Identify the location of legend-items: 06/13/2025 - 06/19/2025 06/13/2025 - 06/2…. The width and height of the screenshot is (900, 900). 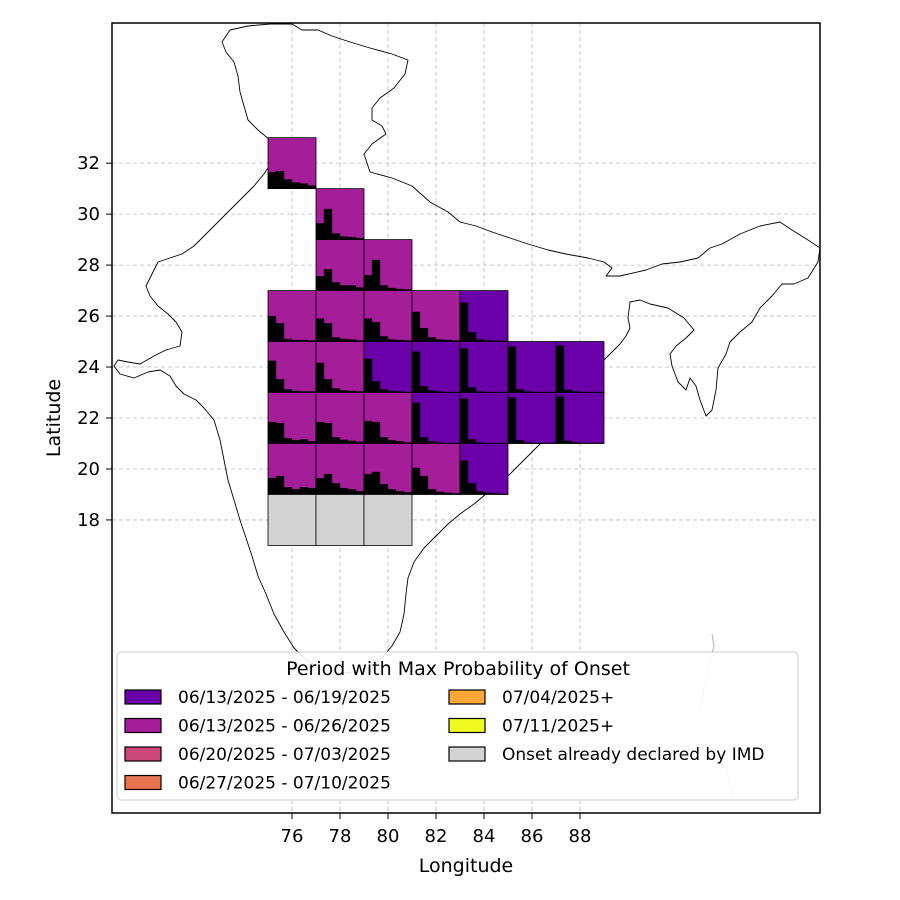
(444, 741).